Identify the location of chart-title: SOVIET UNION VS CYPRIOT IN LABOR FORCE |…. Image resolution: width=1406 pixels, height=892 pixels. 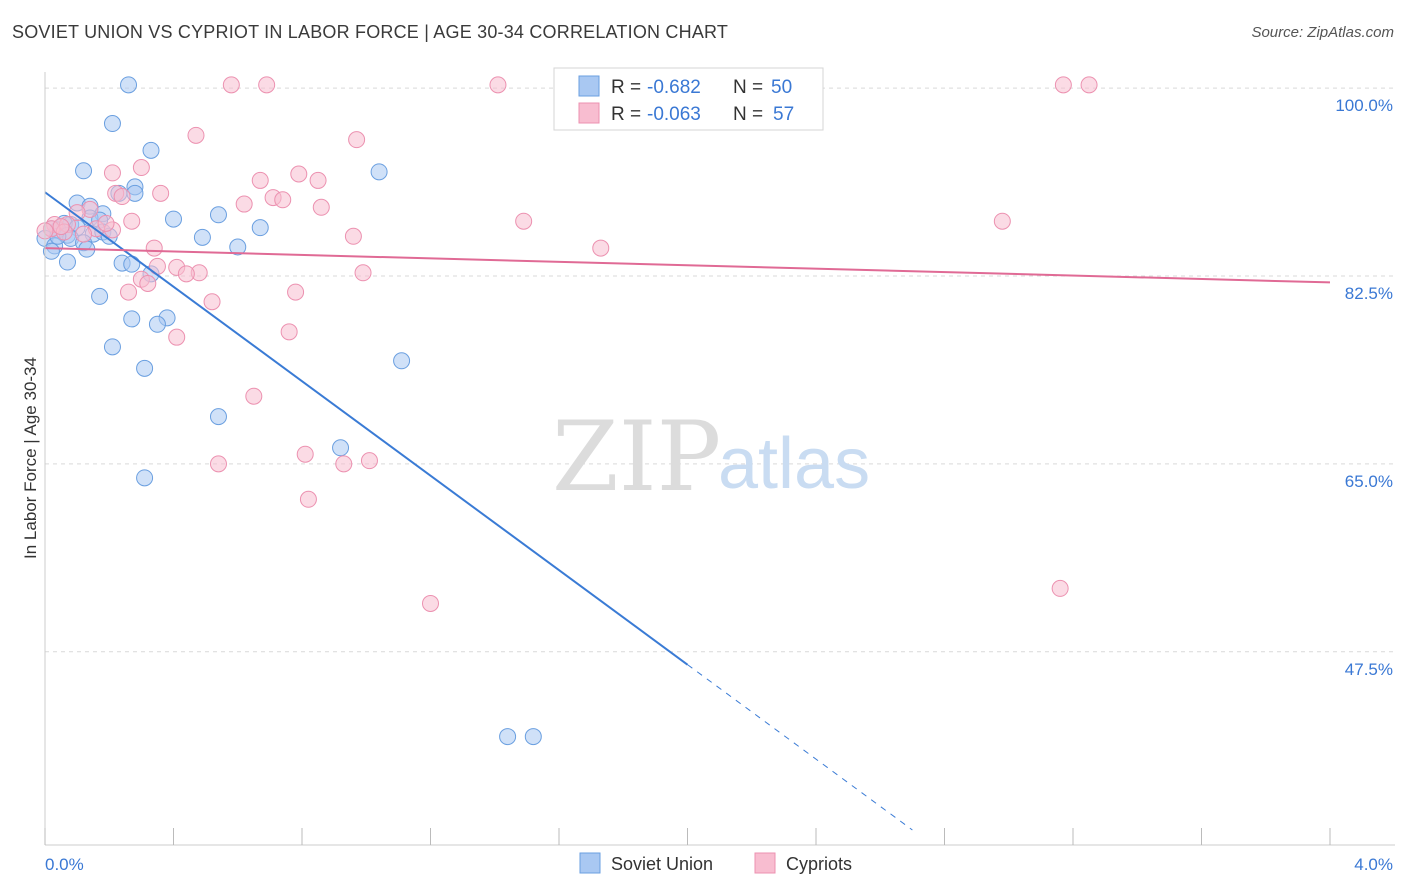
(370, 32).